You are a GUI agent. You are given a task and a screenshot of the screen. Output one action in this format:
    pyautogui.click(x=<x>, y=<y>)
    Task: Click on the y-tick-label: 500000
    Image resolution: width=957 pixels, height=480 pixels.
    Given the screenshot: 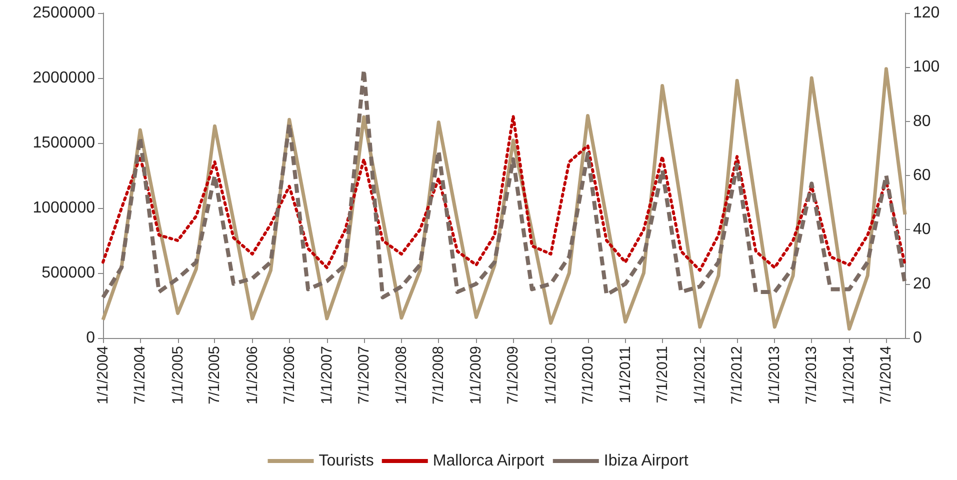 What is the action you would take?
    pyautogui.click(x=69, y=273)
    